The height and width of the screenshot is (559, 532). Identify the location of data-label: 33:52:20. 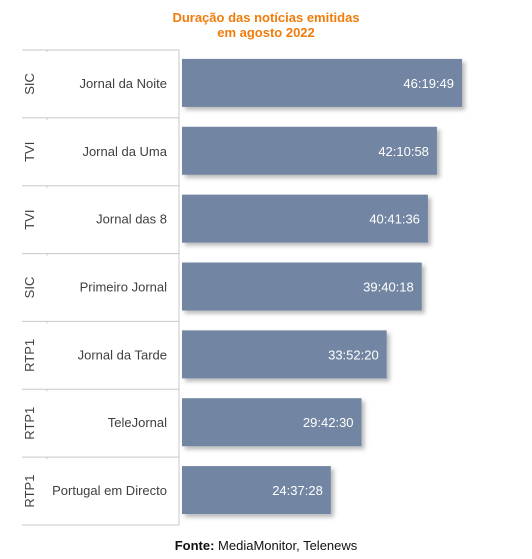
(353, 354).